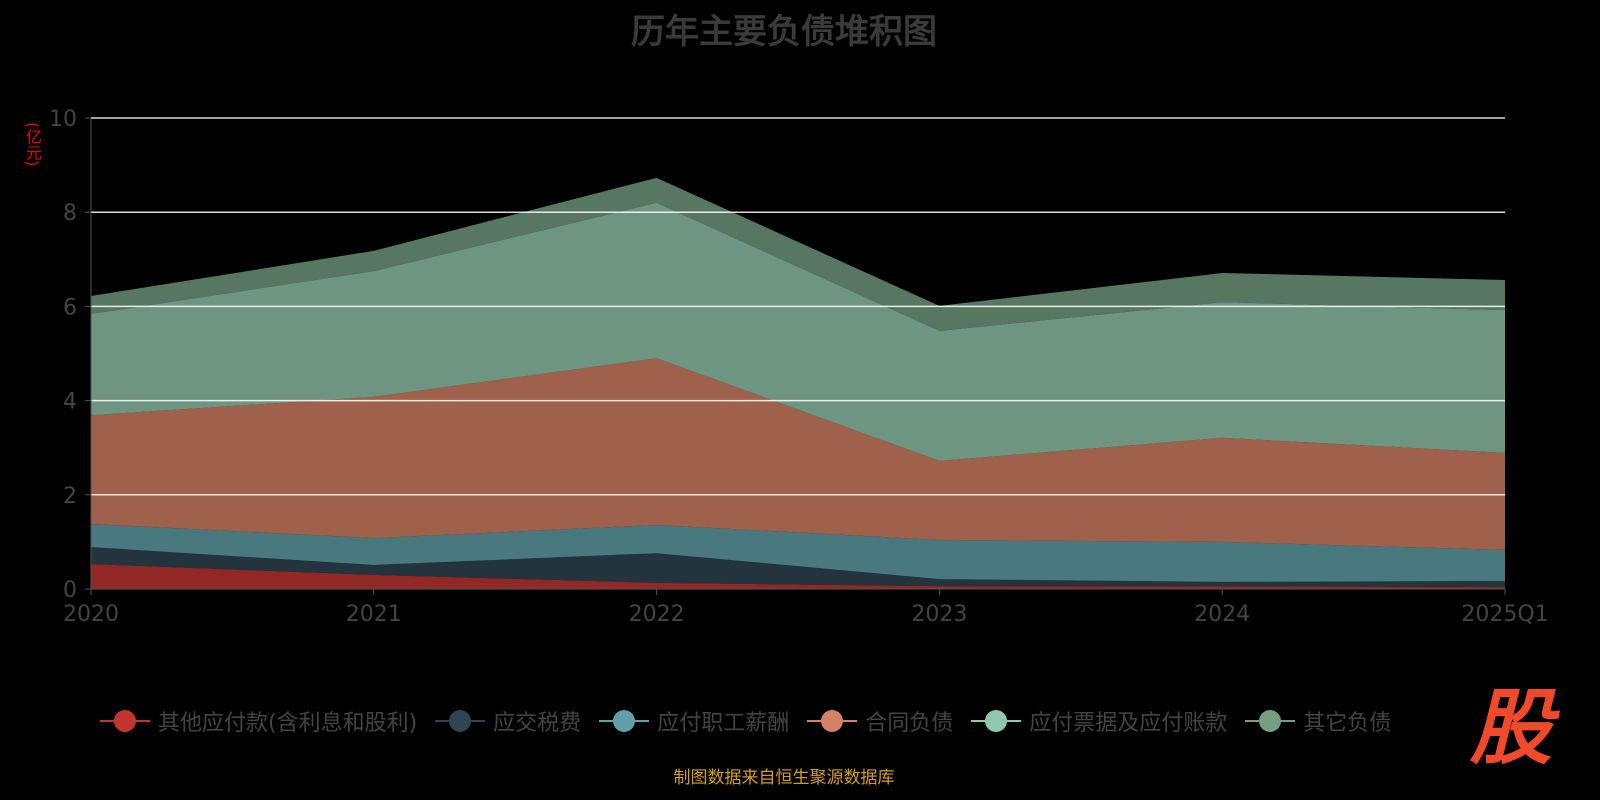 The width and height of the screenshot is (1600, 800). I want to click on legend-item: 应付职工薪酬, so click(694, 721).